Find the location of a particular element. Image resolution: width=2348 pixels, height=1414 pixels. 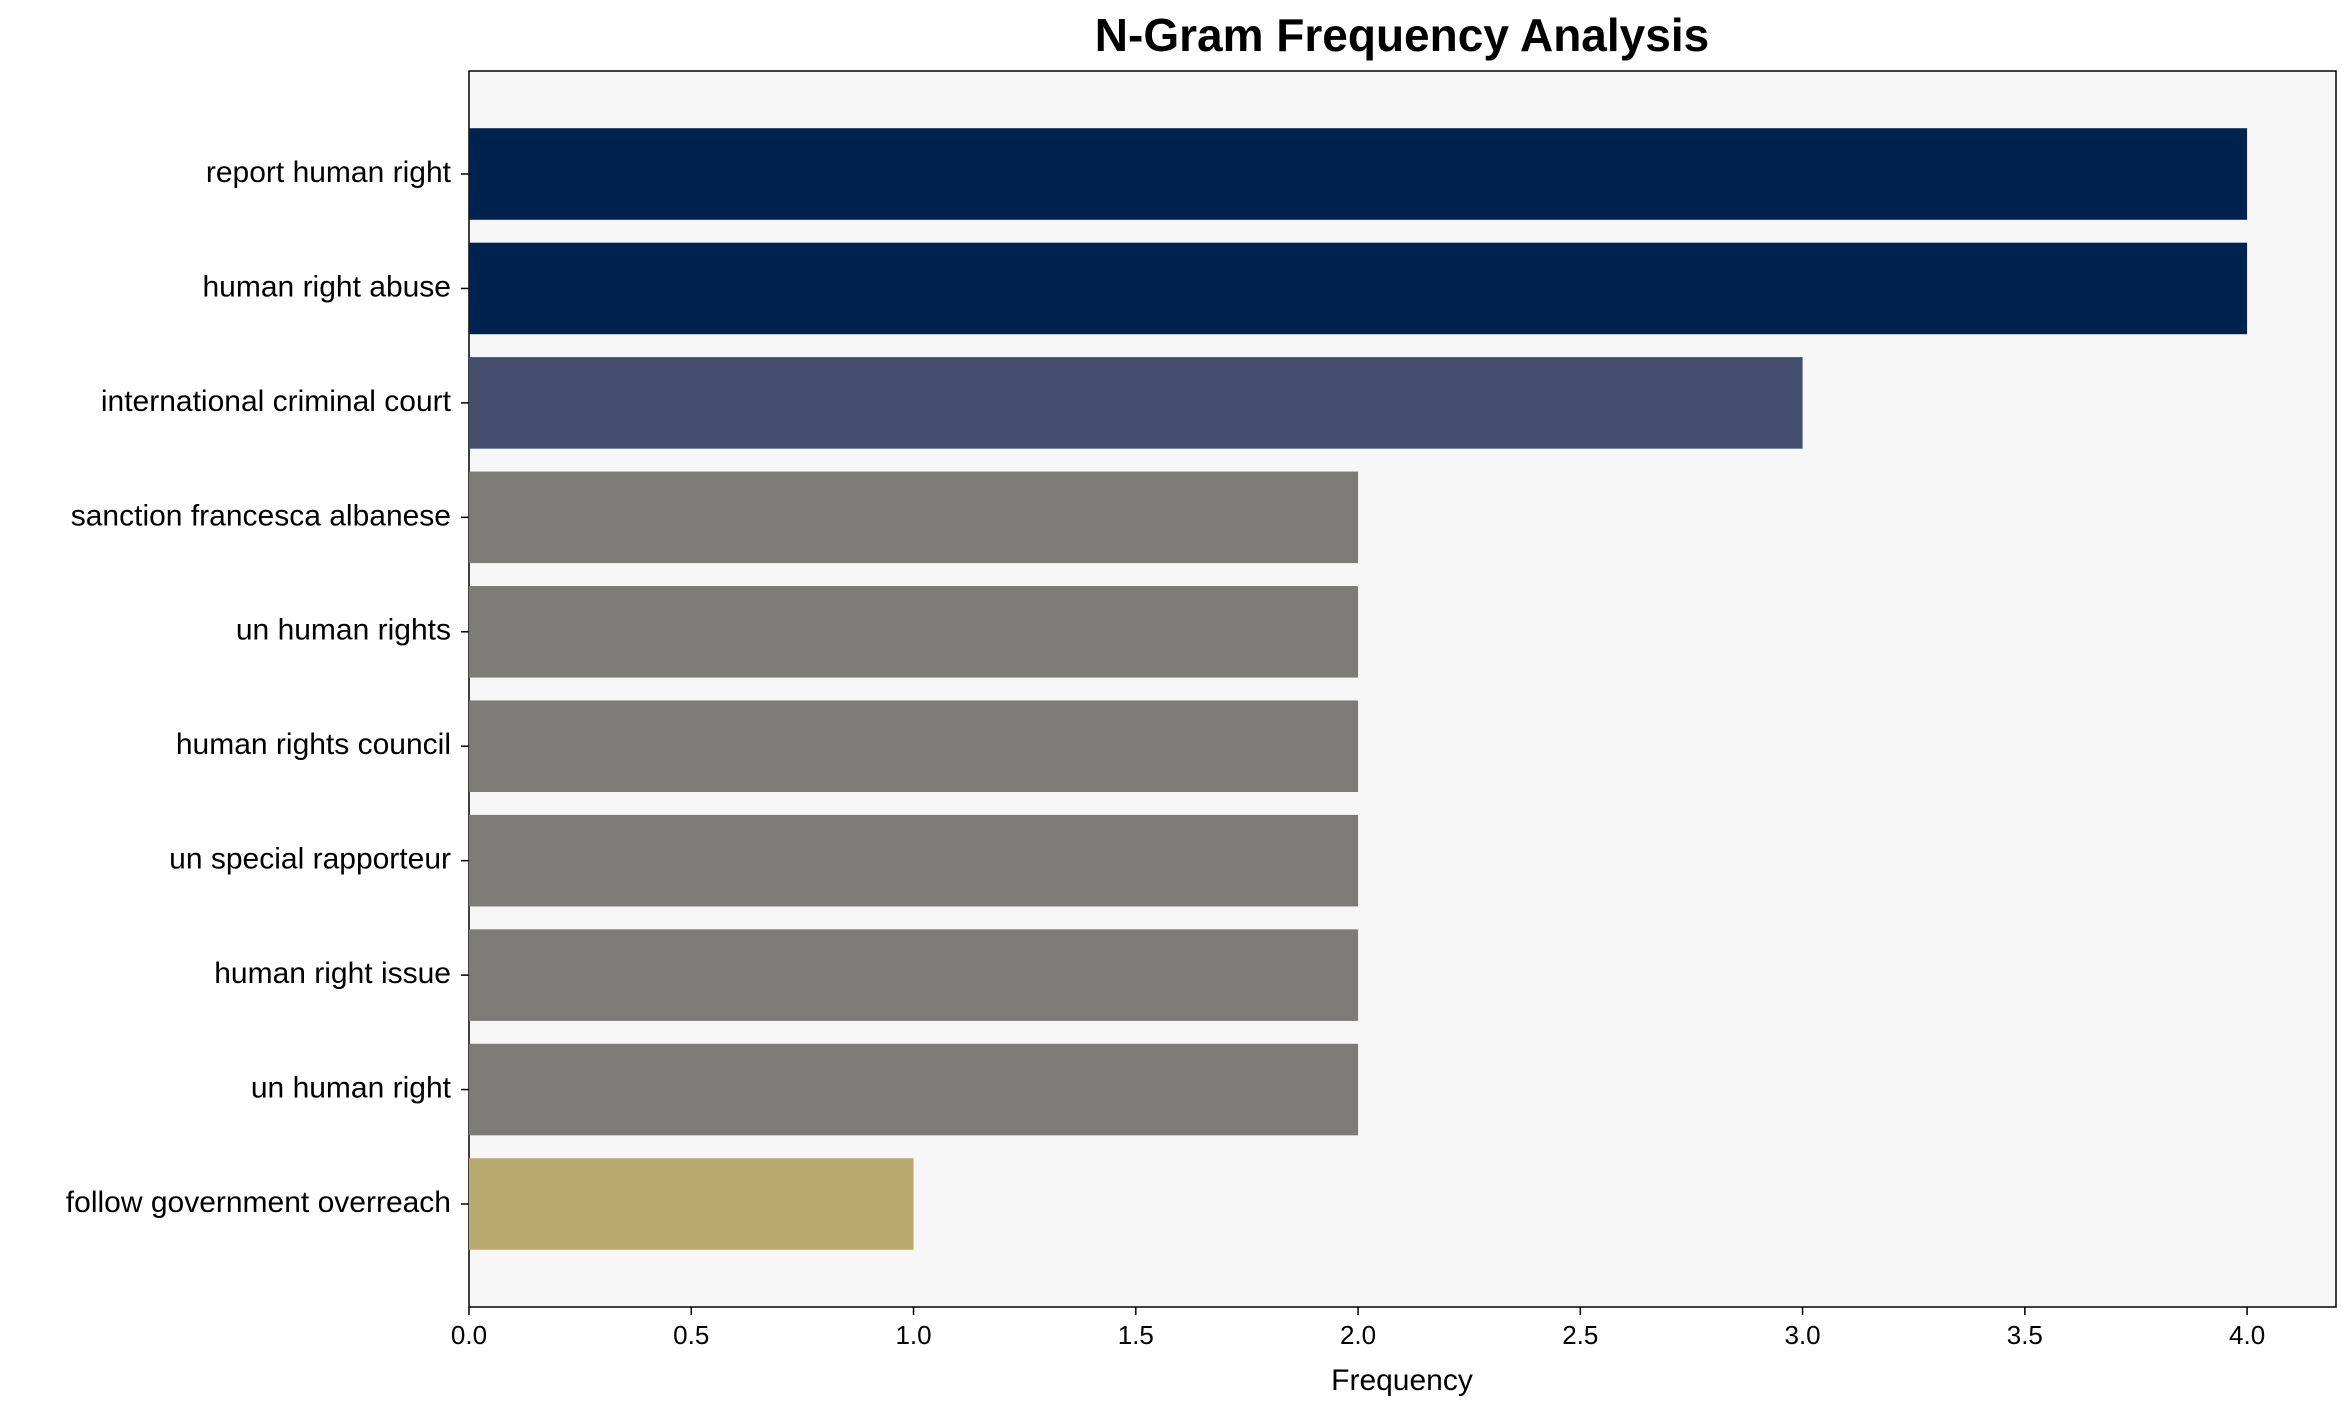

x-tick-label: 4.0 is located at coordinates (2247, 1335).